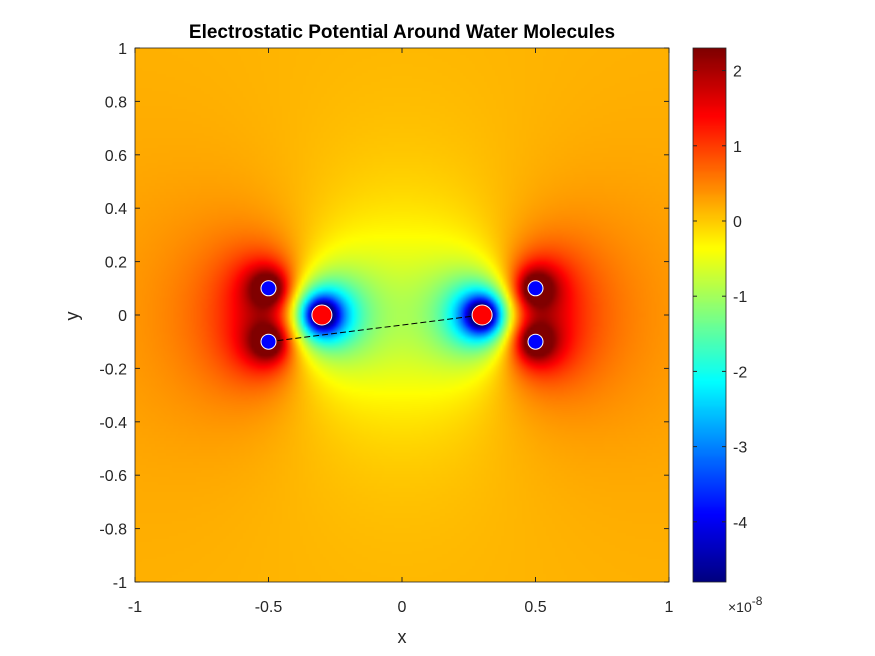  Describe the element at coordinates (116, 102) in the screenshot. I see `y-tick-label: 0.8` at that location.